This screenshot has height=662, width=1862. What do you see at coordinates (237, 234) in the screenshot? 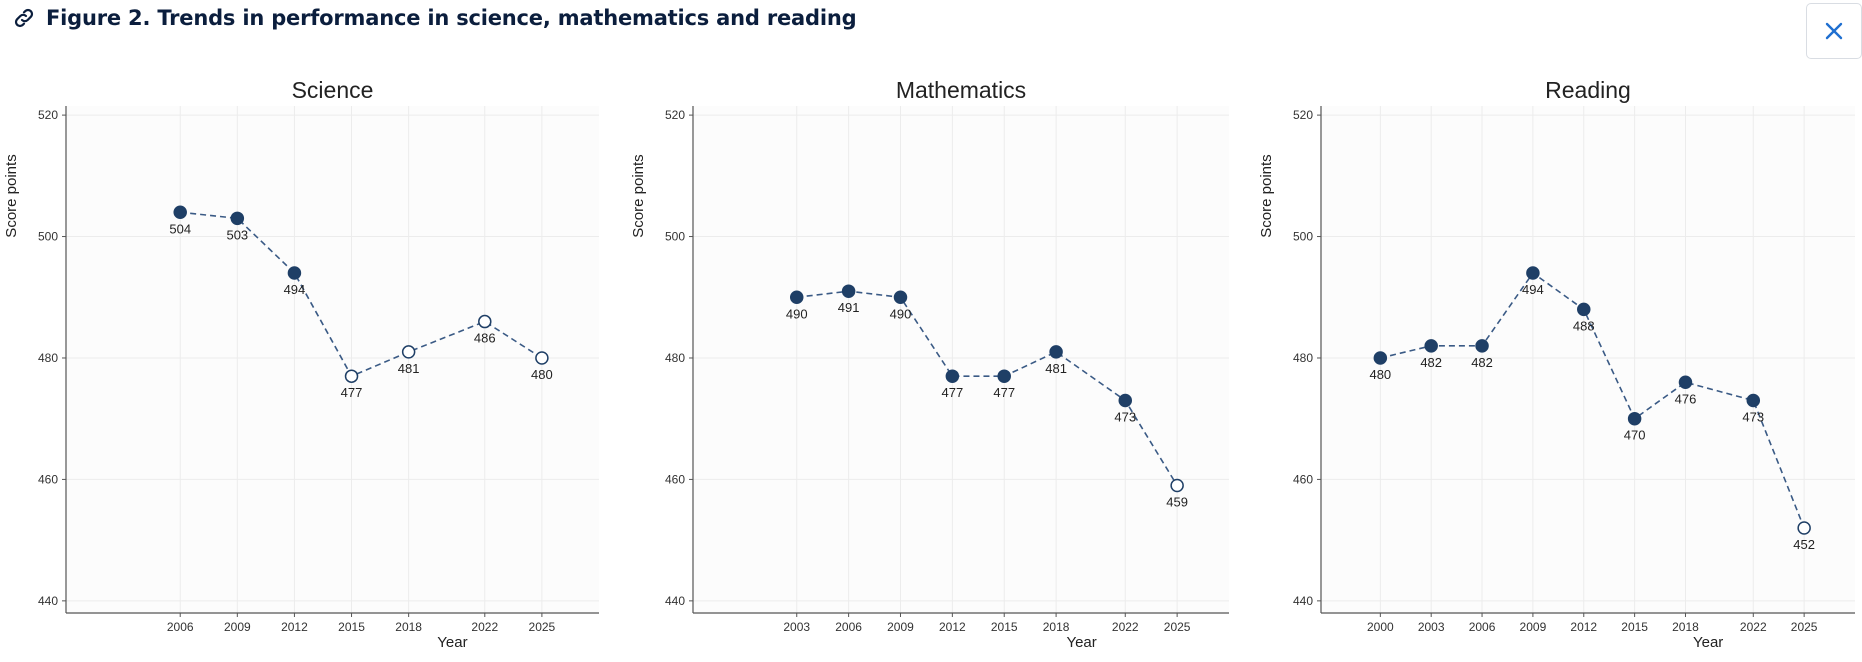
I see `data-label: 503` at bounding box center [237, 234].